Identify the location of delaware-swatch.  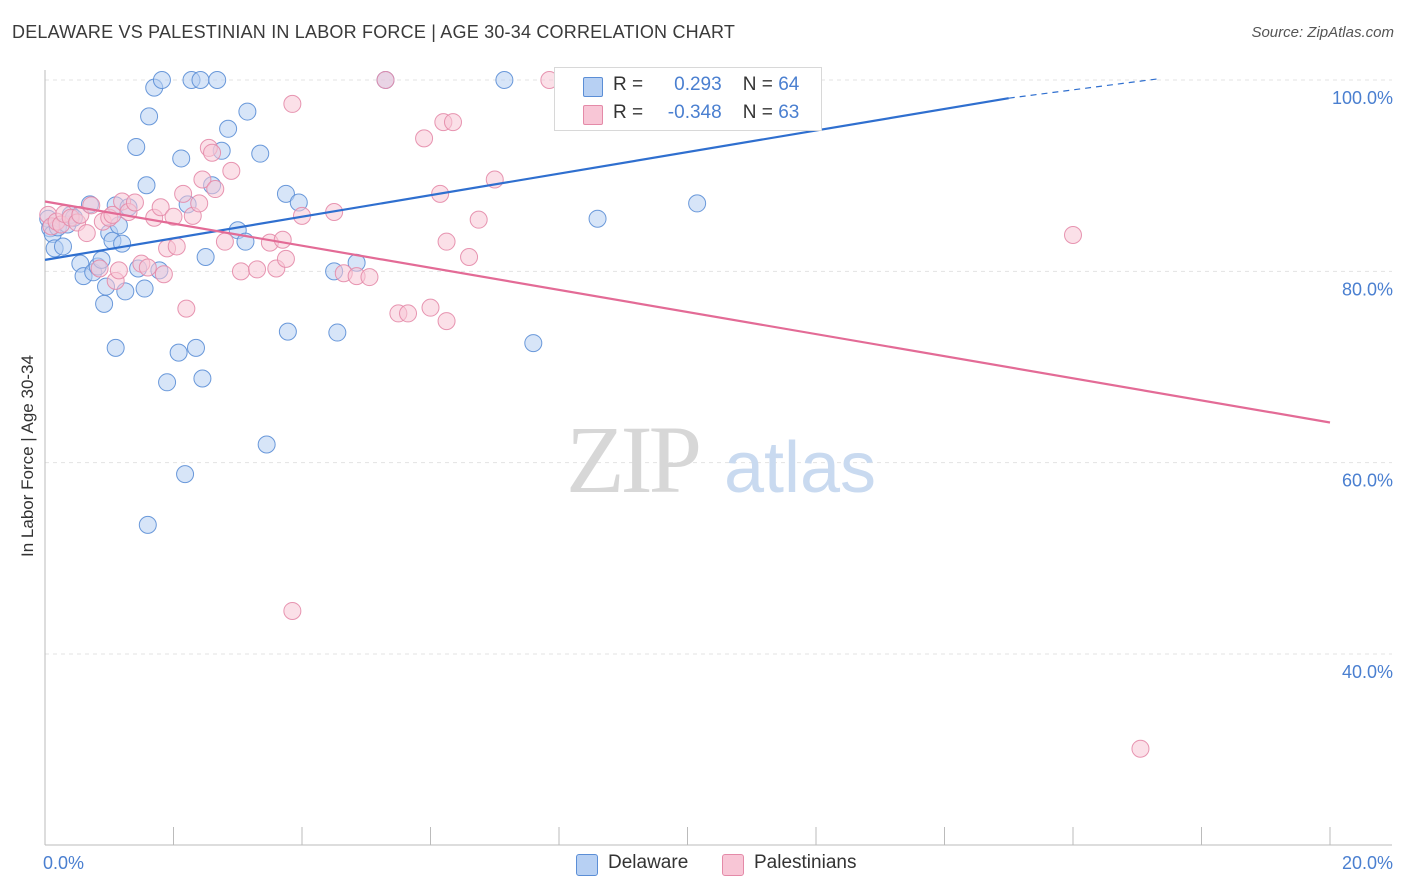
(593, 87).